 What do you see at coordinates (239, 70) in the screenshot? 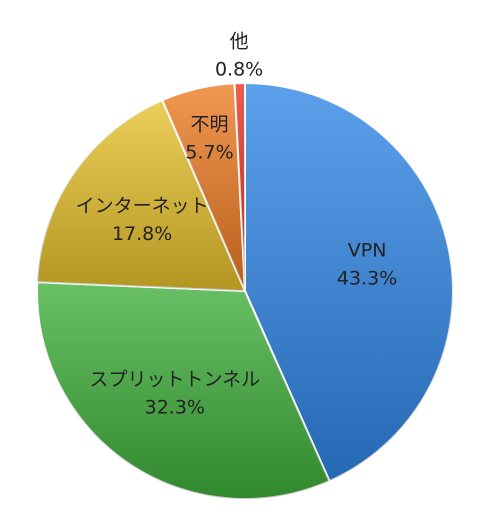
I see `slice-value: 0.8%` at bounding box center [239, 70].